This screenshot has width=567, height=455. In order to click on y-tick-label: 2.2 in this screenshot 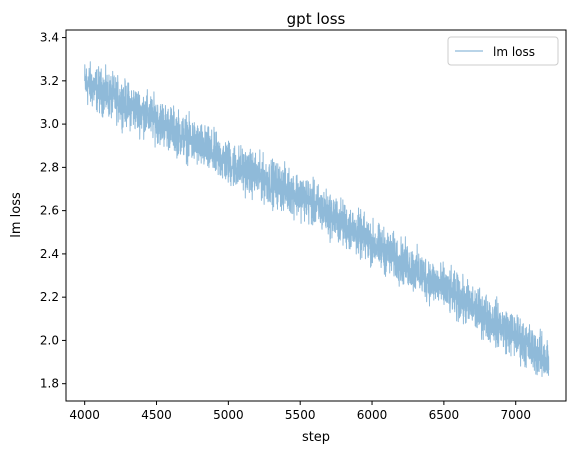, I will do `click(49, 297)`.